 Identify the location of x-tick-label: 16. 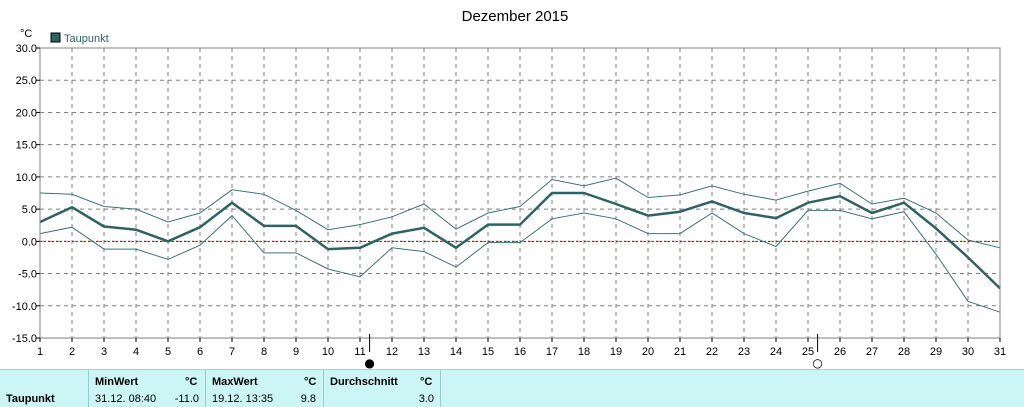
(520, 352).